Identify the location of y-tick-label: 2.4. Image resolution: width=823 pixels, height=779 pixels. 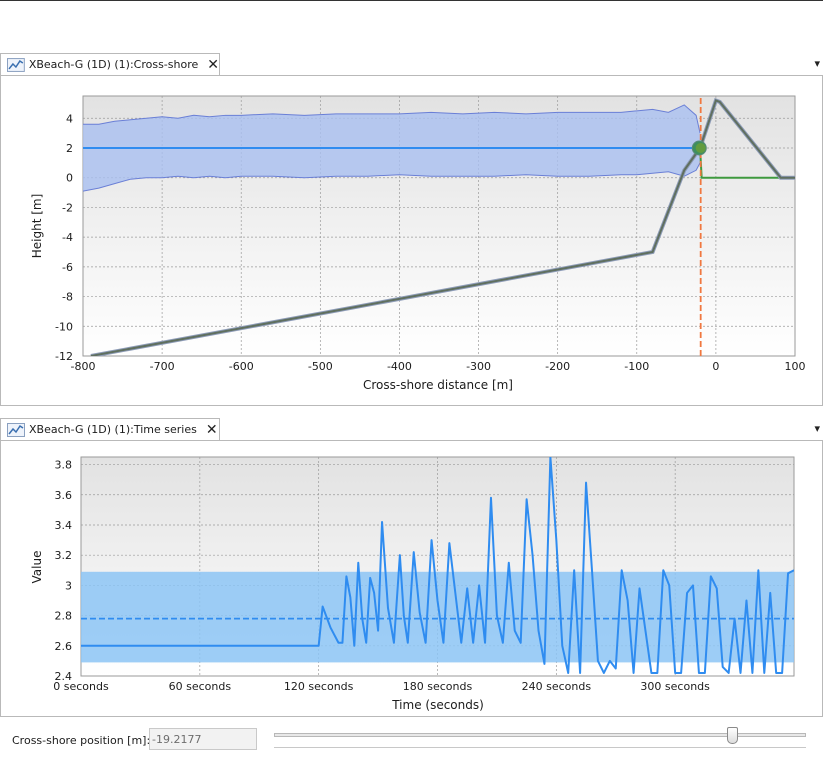
(64, 676).